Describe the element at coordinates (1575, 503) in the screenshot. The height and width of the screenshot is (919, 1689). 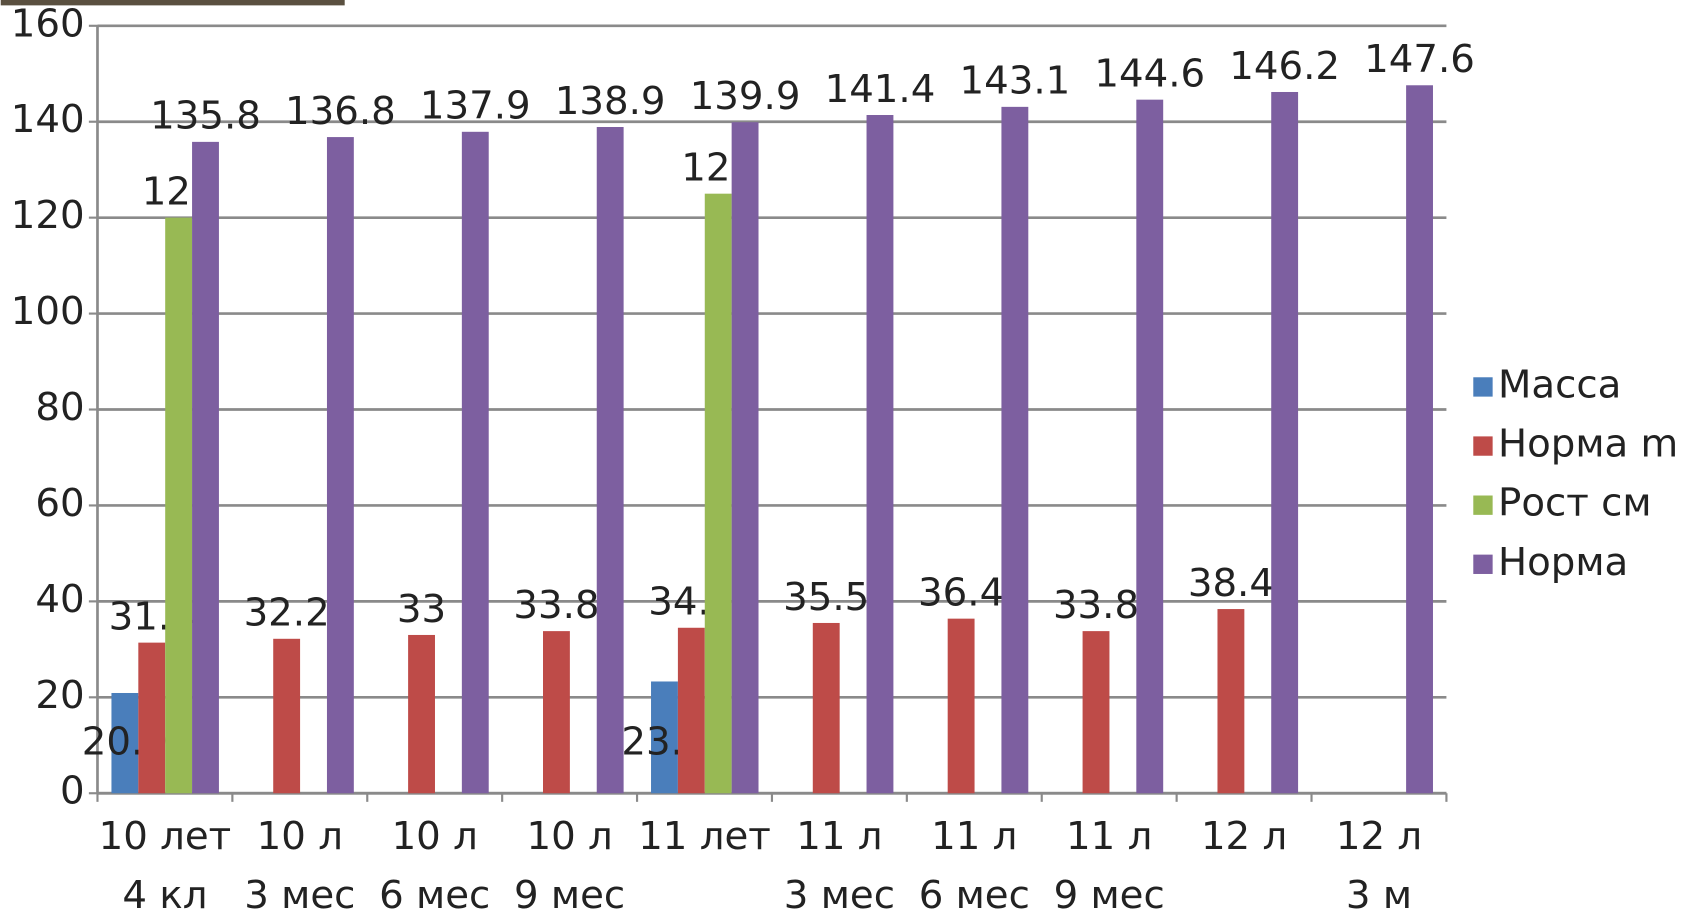
I see `legend-label: Рост см` at that location.